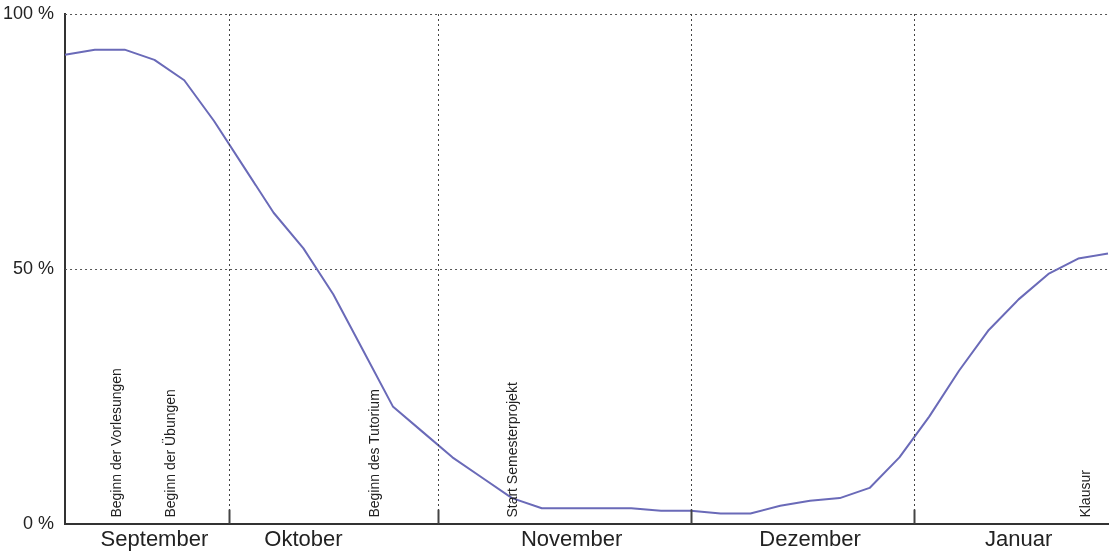  Describe the element at coordinates (373, 453) in the screenshot. I see `annotation: Beginn des Tutorium` at that location.